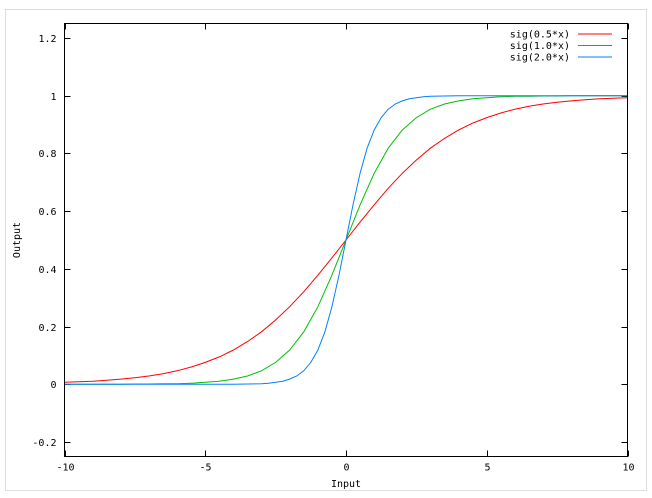 This screenshot has width=652, height=498. I want to click on legend-label: sig(0.5*x), so click(540, 35).